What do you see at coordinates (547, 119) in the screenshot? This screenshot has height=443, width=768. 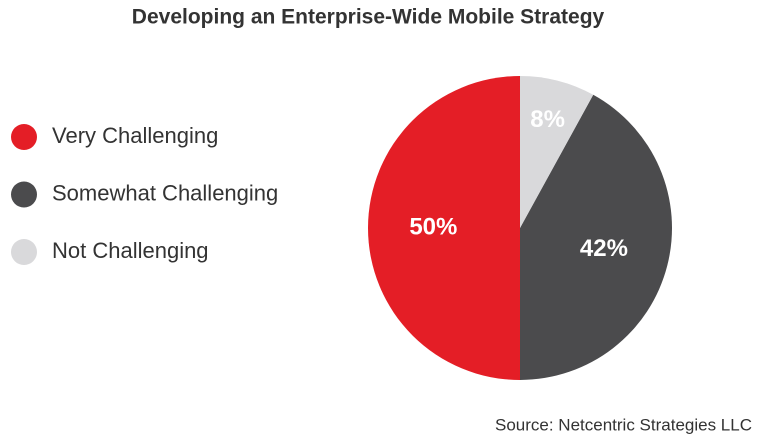 I see `value-label: 8%` at bounding box center [547, 119].